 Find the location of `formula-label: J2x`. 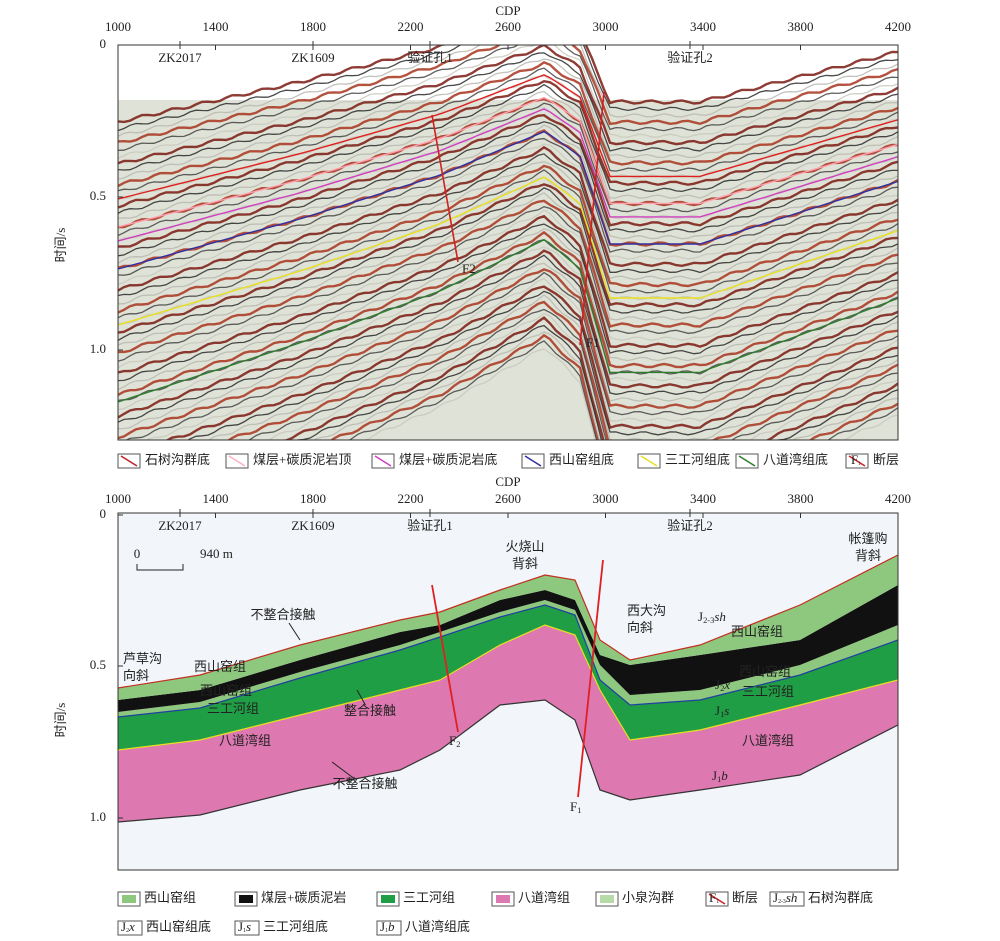

formula-label: J2x is located at coordinates (722, 685).